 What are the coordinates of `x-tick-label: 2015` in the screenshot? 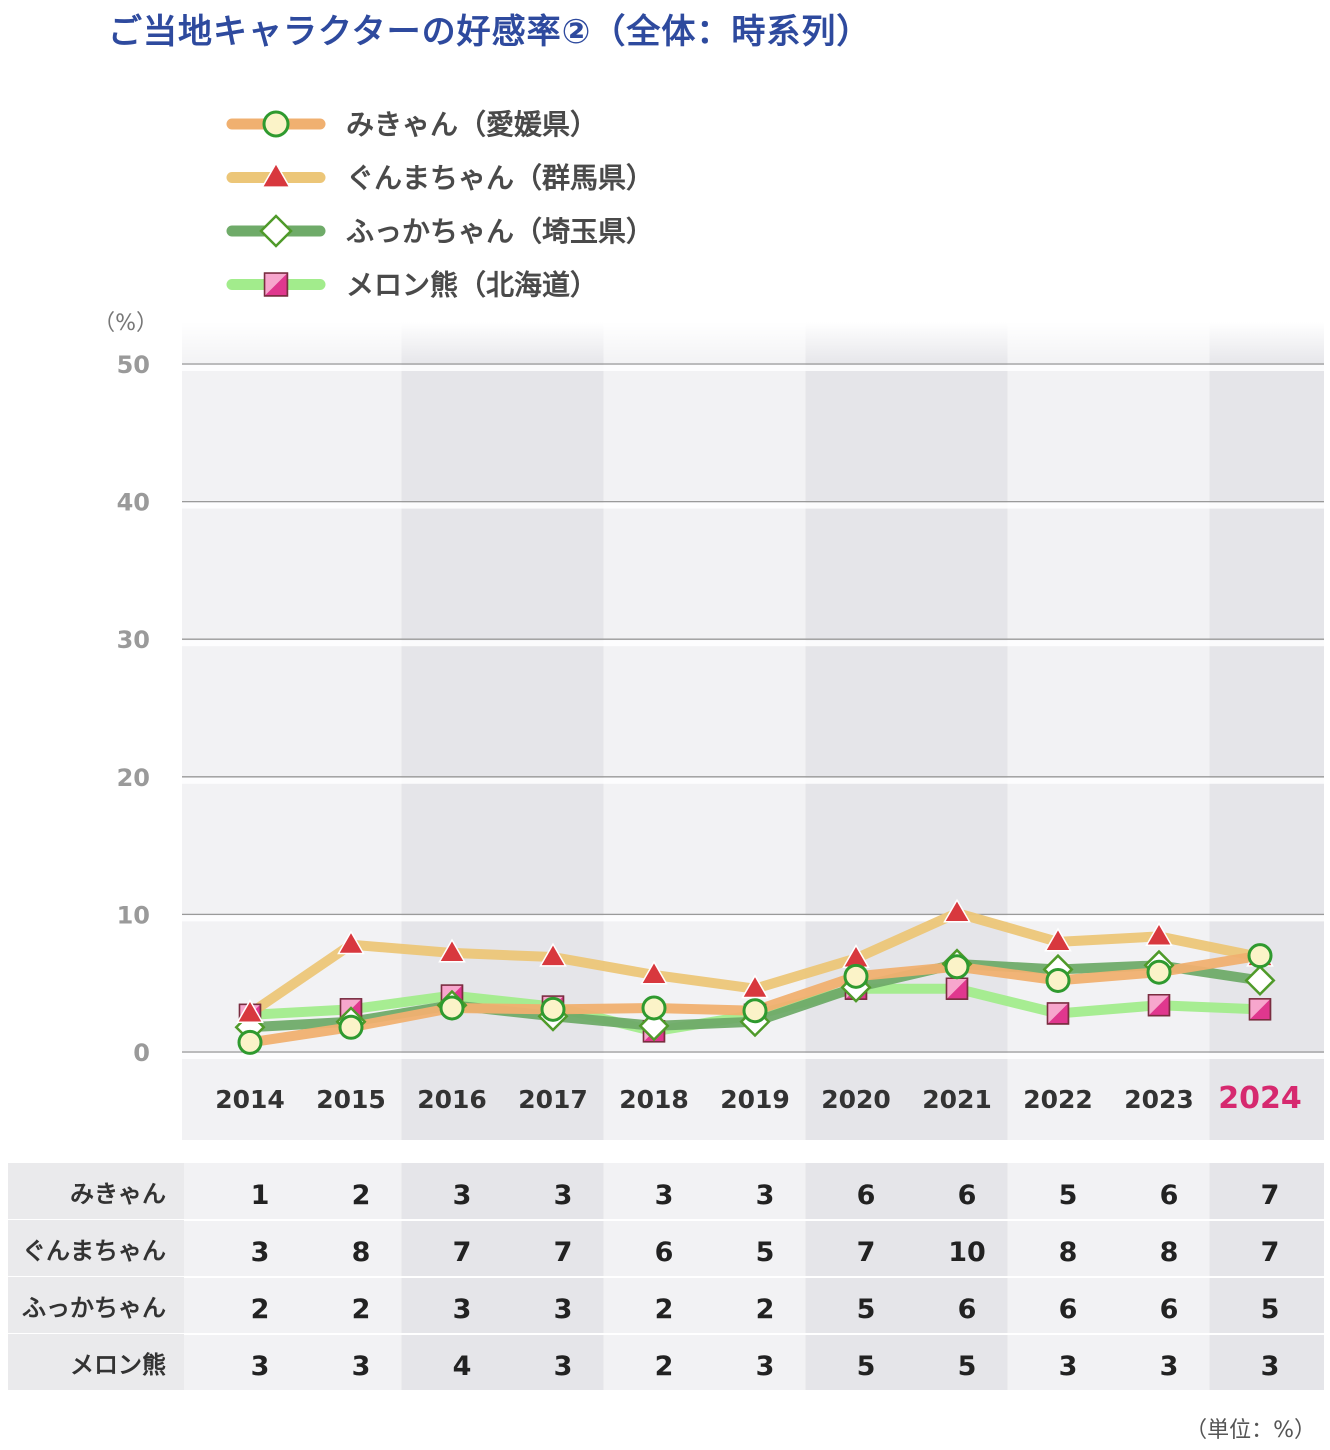 It's located at (351, 1099).